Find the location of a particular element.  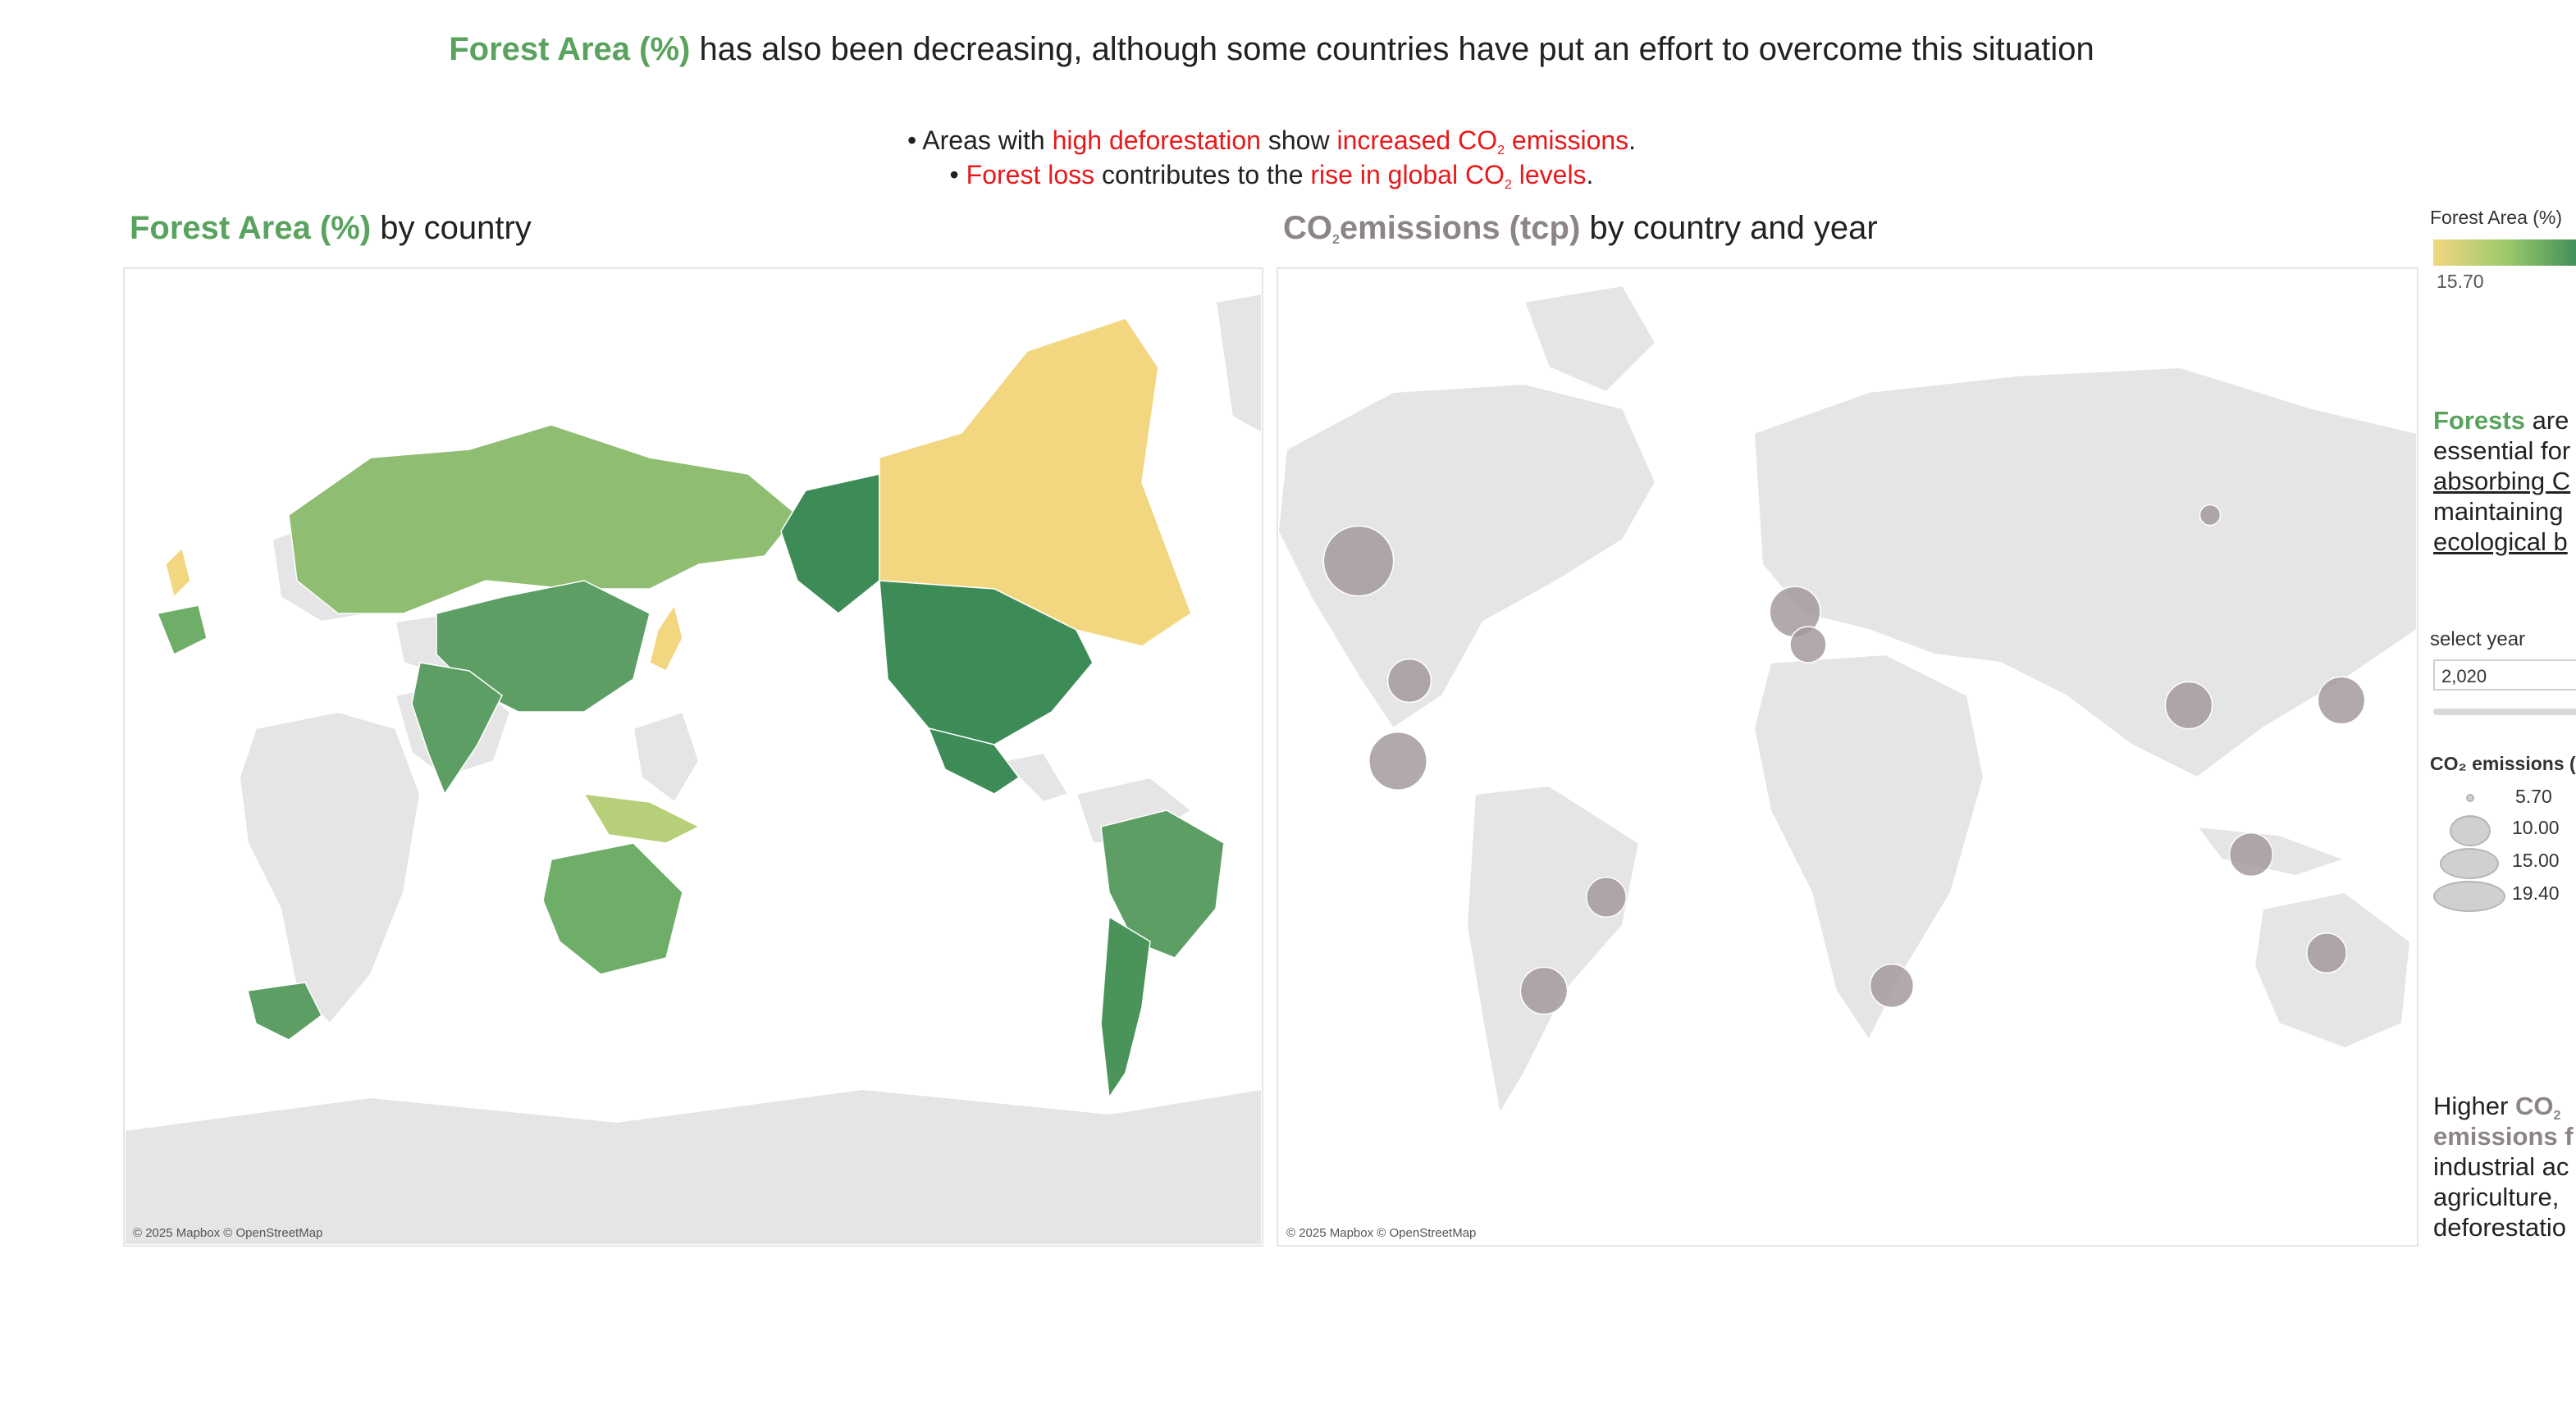

country-india is located at coordinates (457, 729).